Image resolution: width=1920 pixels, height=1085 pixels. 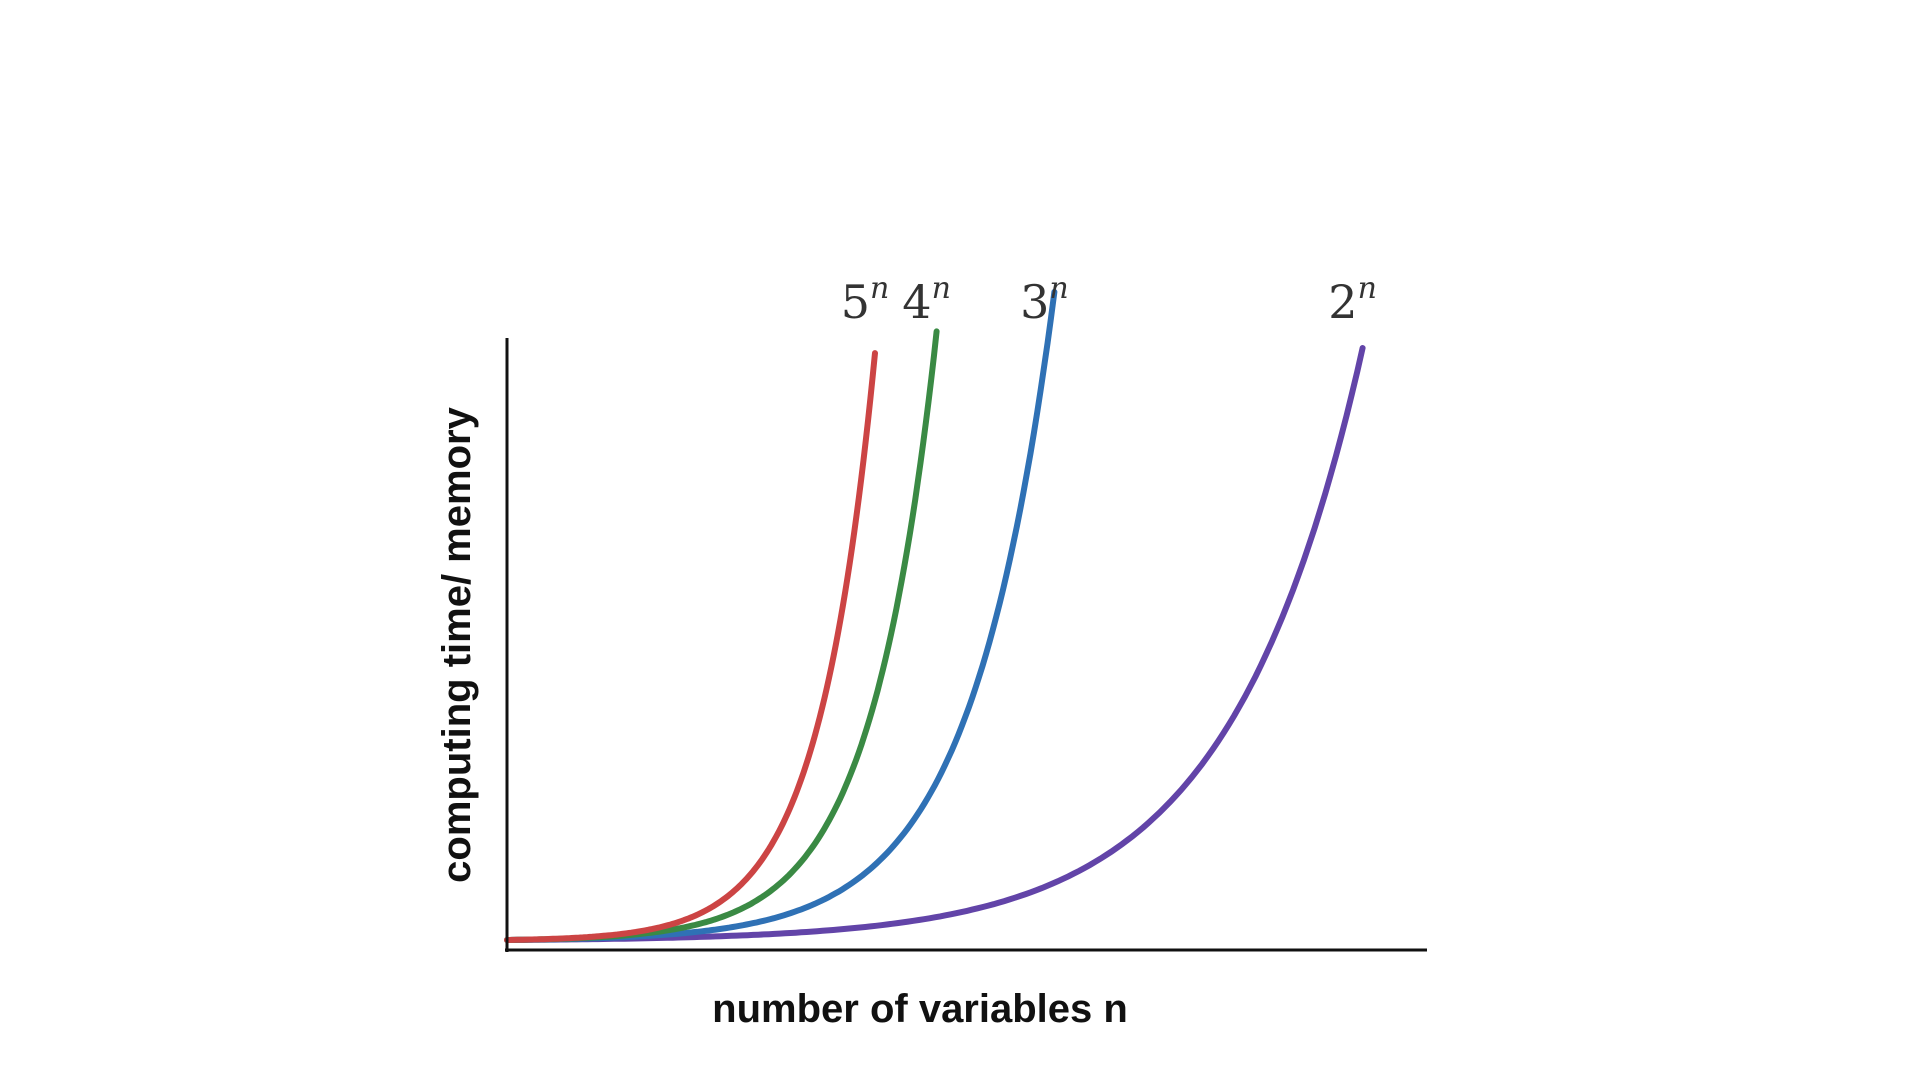 I want to click on curve-label-base: 2, so click(x=1342, y=302).